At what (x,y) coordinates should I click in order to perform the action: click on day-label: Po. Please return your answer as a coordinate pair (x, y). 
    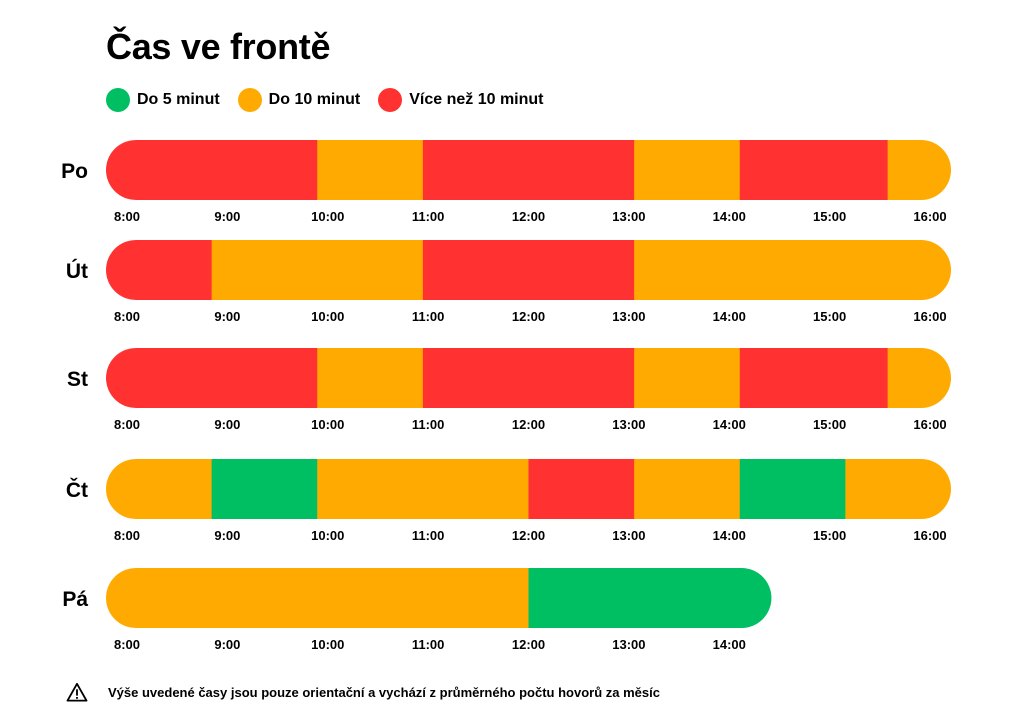
    Looking at the image, I should click on (74, 171).